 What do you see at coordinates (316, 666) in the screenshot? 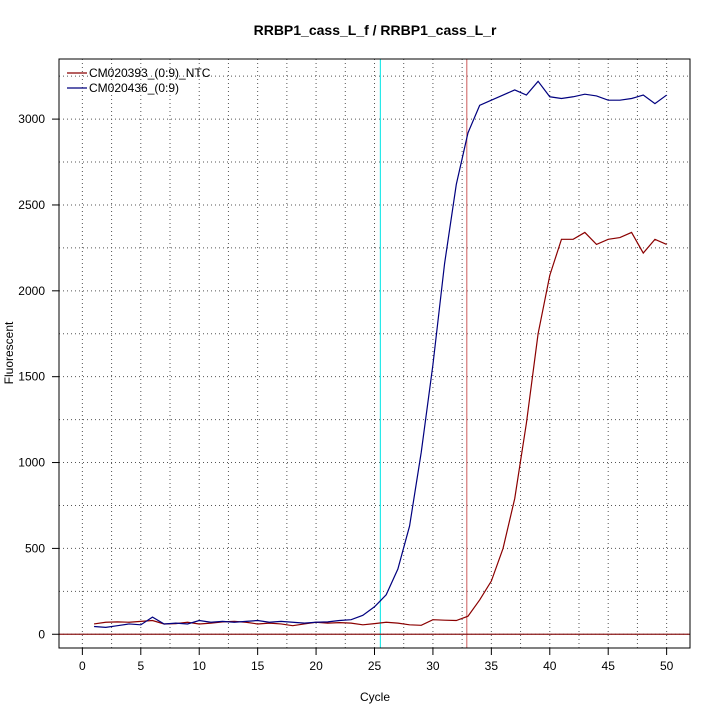
I see `x-tick-label: 20` at bounding box center [316, 666].